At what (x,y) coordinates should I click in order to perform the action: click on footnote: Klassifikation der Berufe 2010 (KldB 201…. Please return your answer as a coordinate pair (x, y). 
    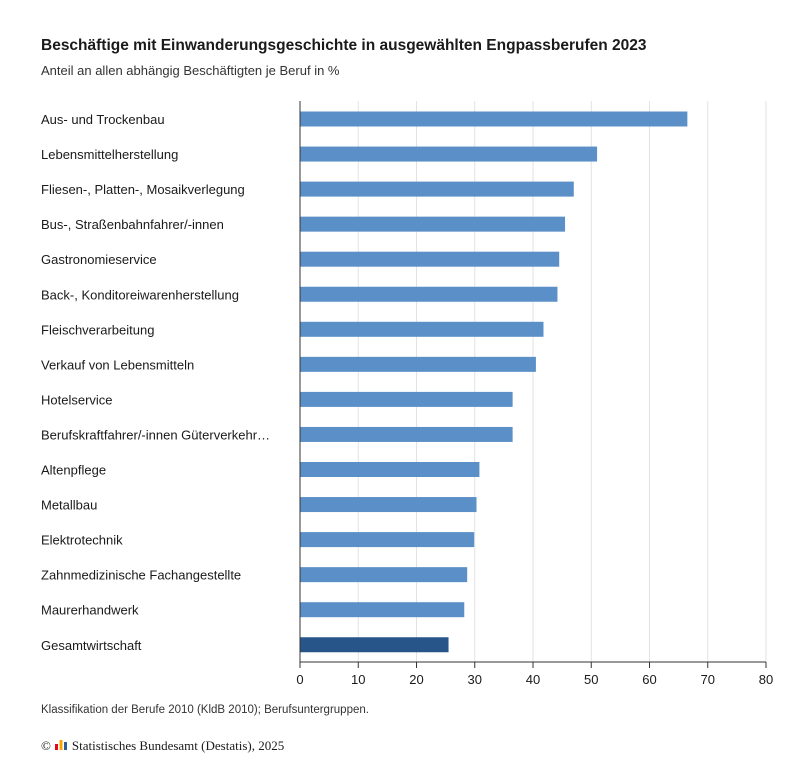
    Looking at the image, I should click on (205, 710).